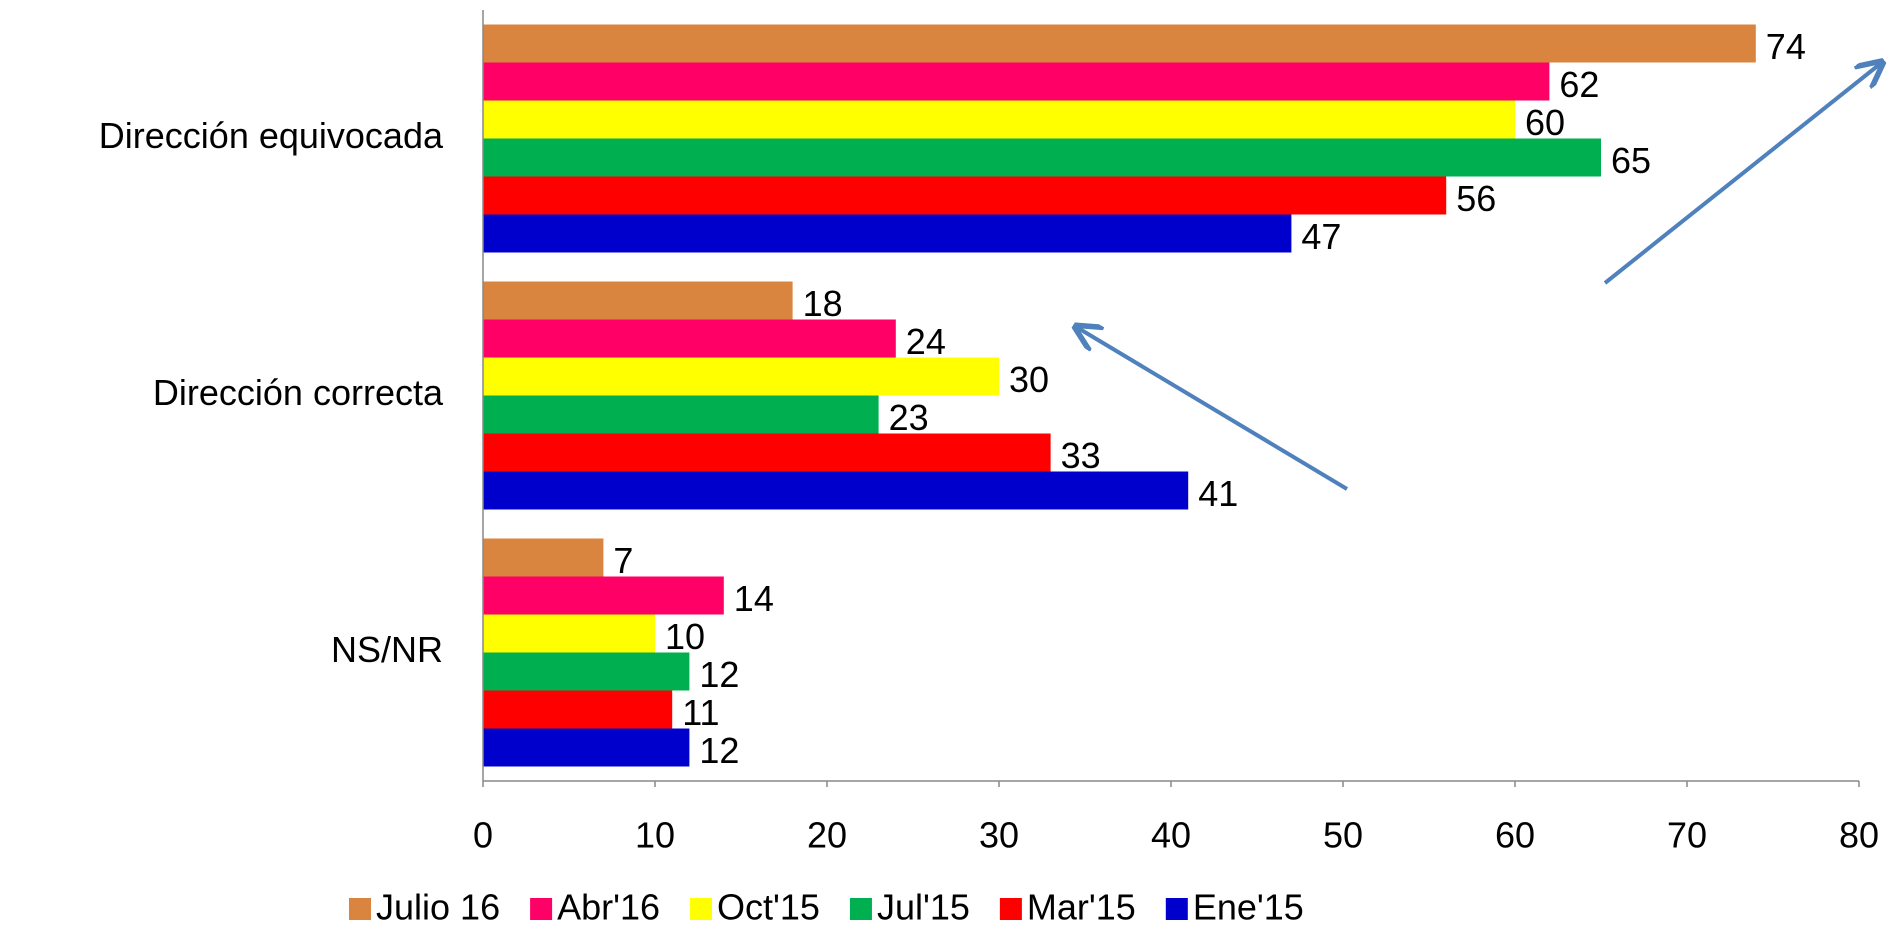 The width and height of the screenshot is (1889, 930). What do you see at coordinates (827, 835) in the screenshot?
I see `x-tick-label: 20` at bounding box center [827, 835].